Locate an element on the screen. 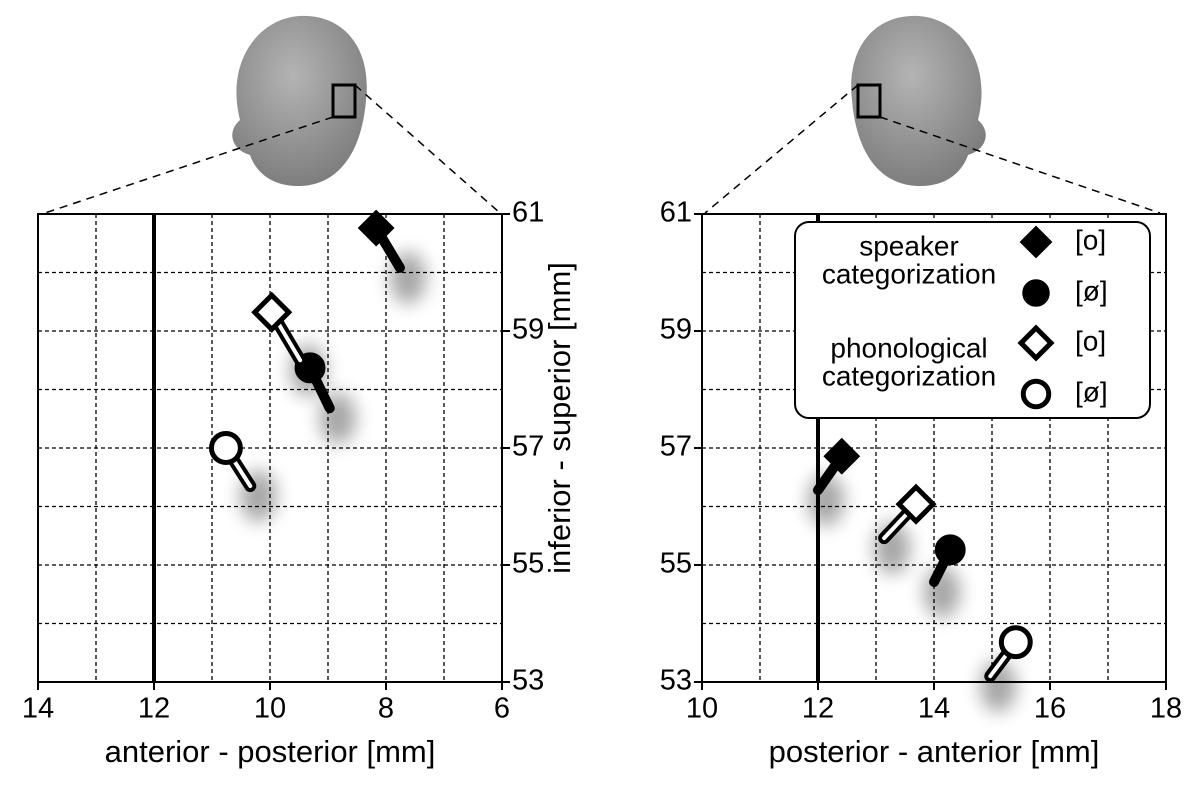  x-axis-label: anterior - posterior [mm] is located at coordinates (270, 751).